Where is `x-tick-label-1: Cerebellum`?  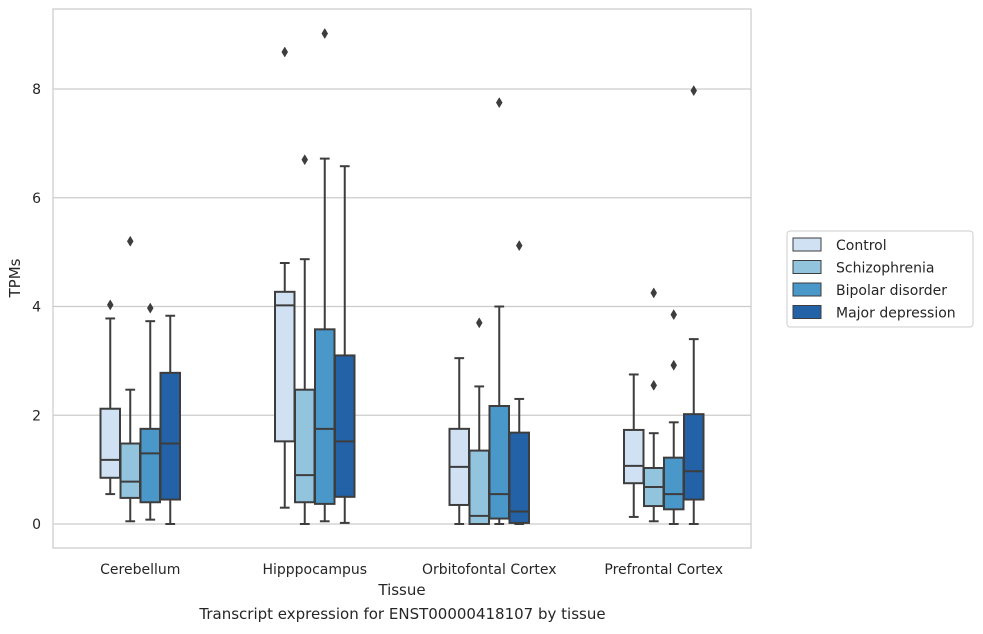
x-tick-label-1: Cerebellum is located at coordinates (140, 570).